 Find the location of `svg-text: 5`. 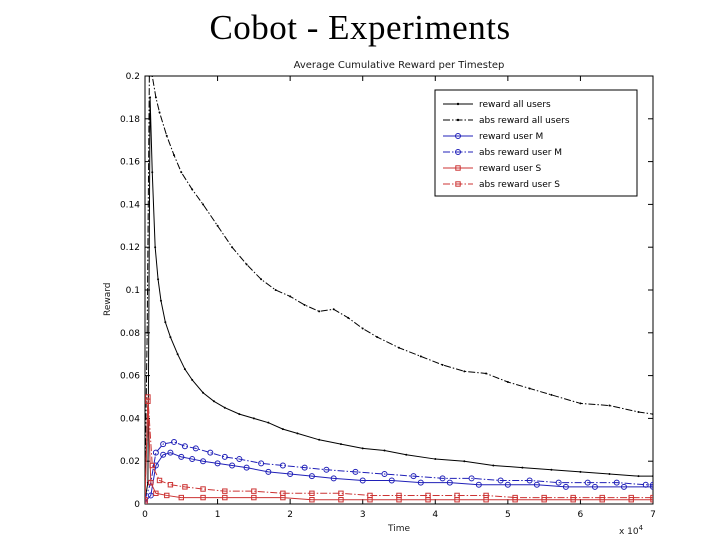

svg-text: 5 is located at coordinates (508, 515).